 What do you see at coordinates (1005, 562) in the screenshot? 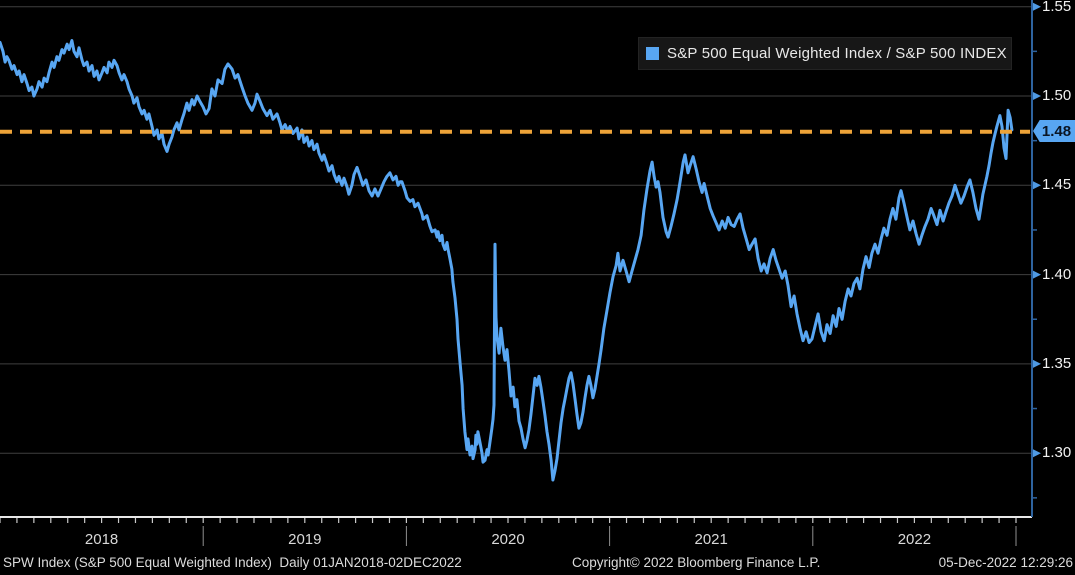
I see `timestamp: 05-Dec-2022 12:29:26` at bounding box center [1005, 562].